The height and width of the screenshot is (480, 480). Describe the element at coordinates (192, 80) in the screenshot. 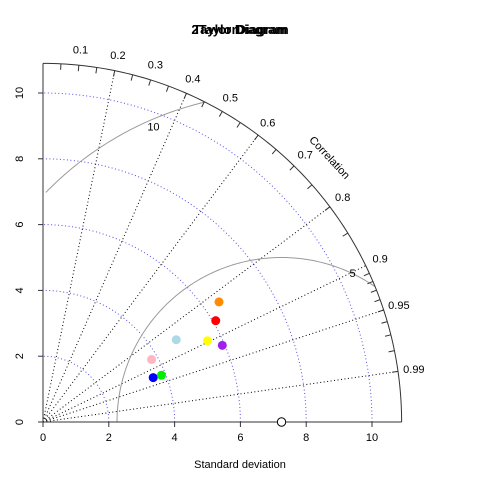

I see `correlation-tick-label: 0.4` at that location.